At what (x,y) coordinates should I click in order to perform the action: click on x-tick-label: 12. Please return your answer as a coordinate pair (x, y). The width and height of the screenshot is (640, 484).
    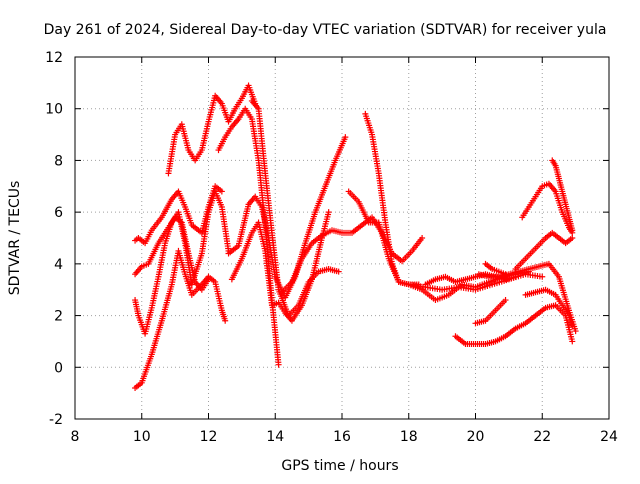
    Looking at the image, I should click on (209, 437).